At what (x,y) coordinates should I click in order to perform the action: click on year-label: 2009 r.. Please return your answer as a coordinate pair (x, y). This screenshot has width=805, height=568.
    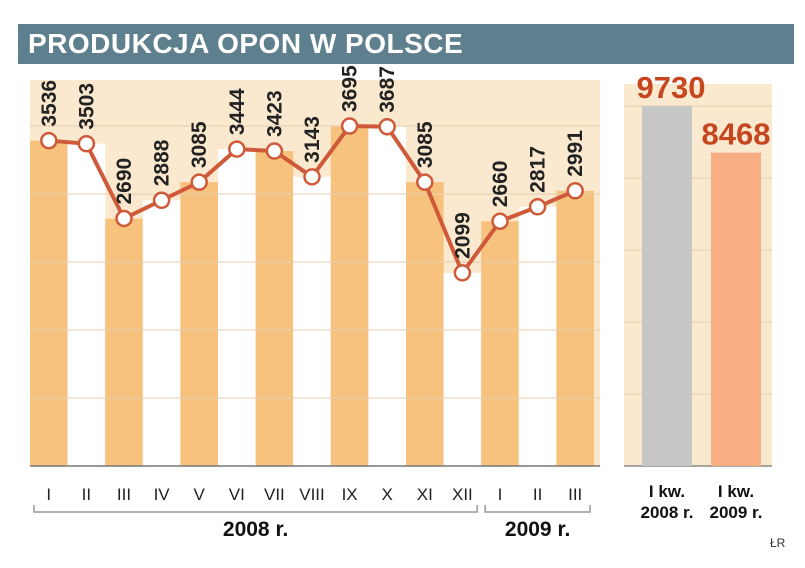
    Looking at the image, I should click on (537, 529).